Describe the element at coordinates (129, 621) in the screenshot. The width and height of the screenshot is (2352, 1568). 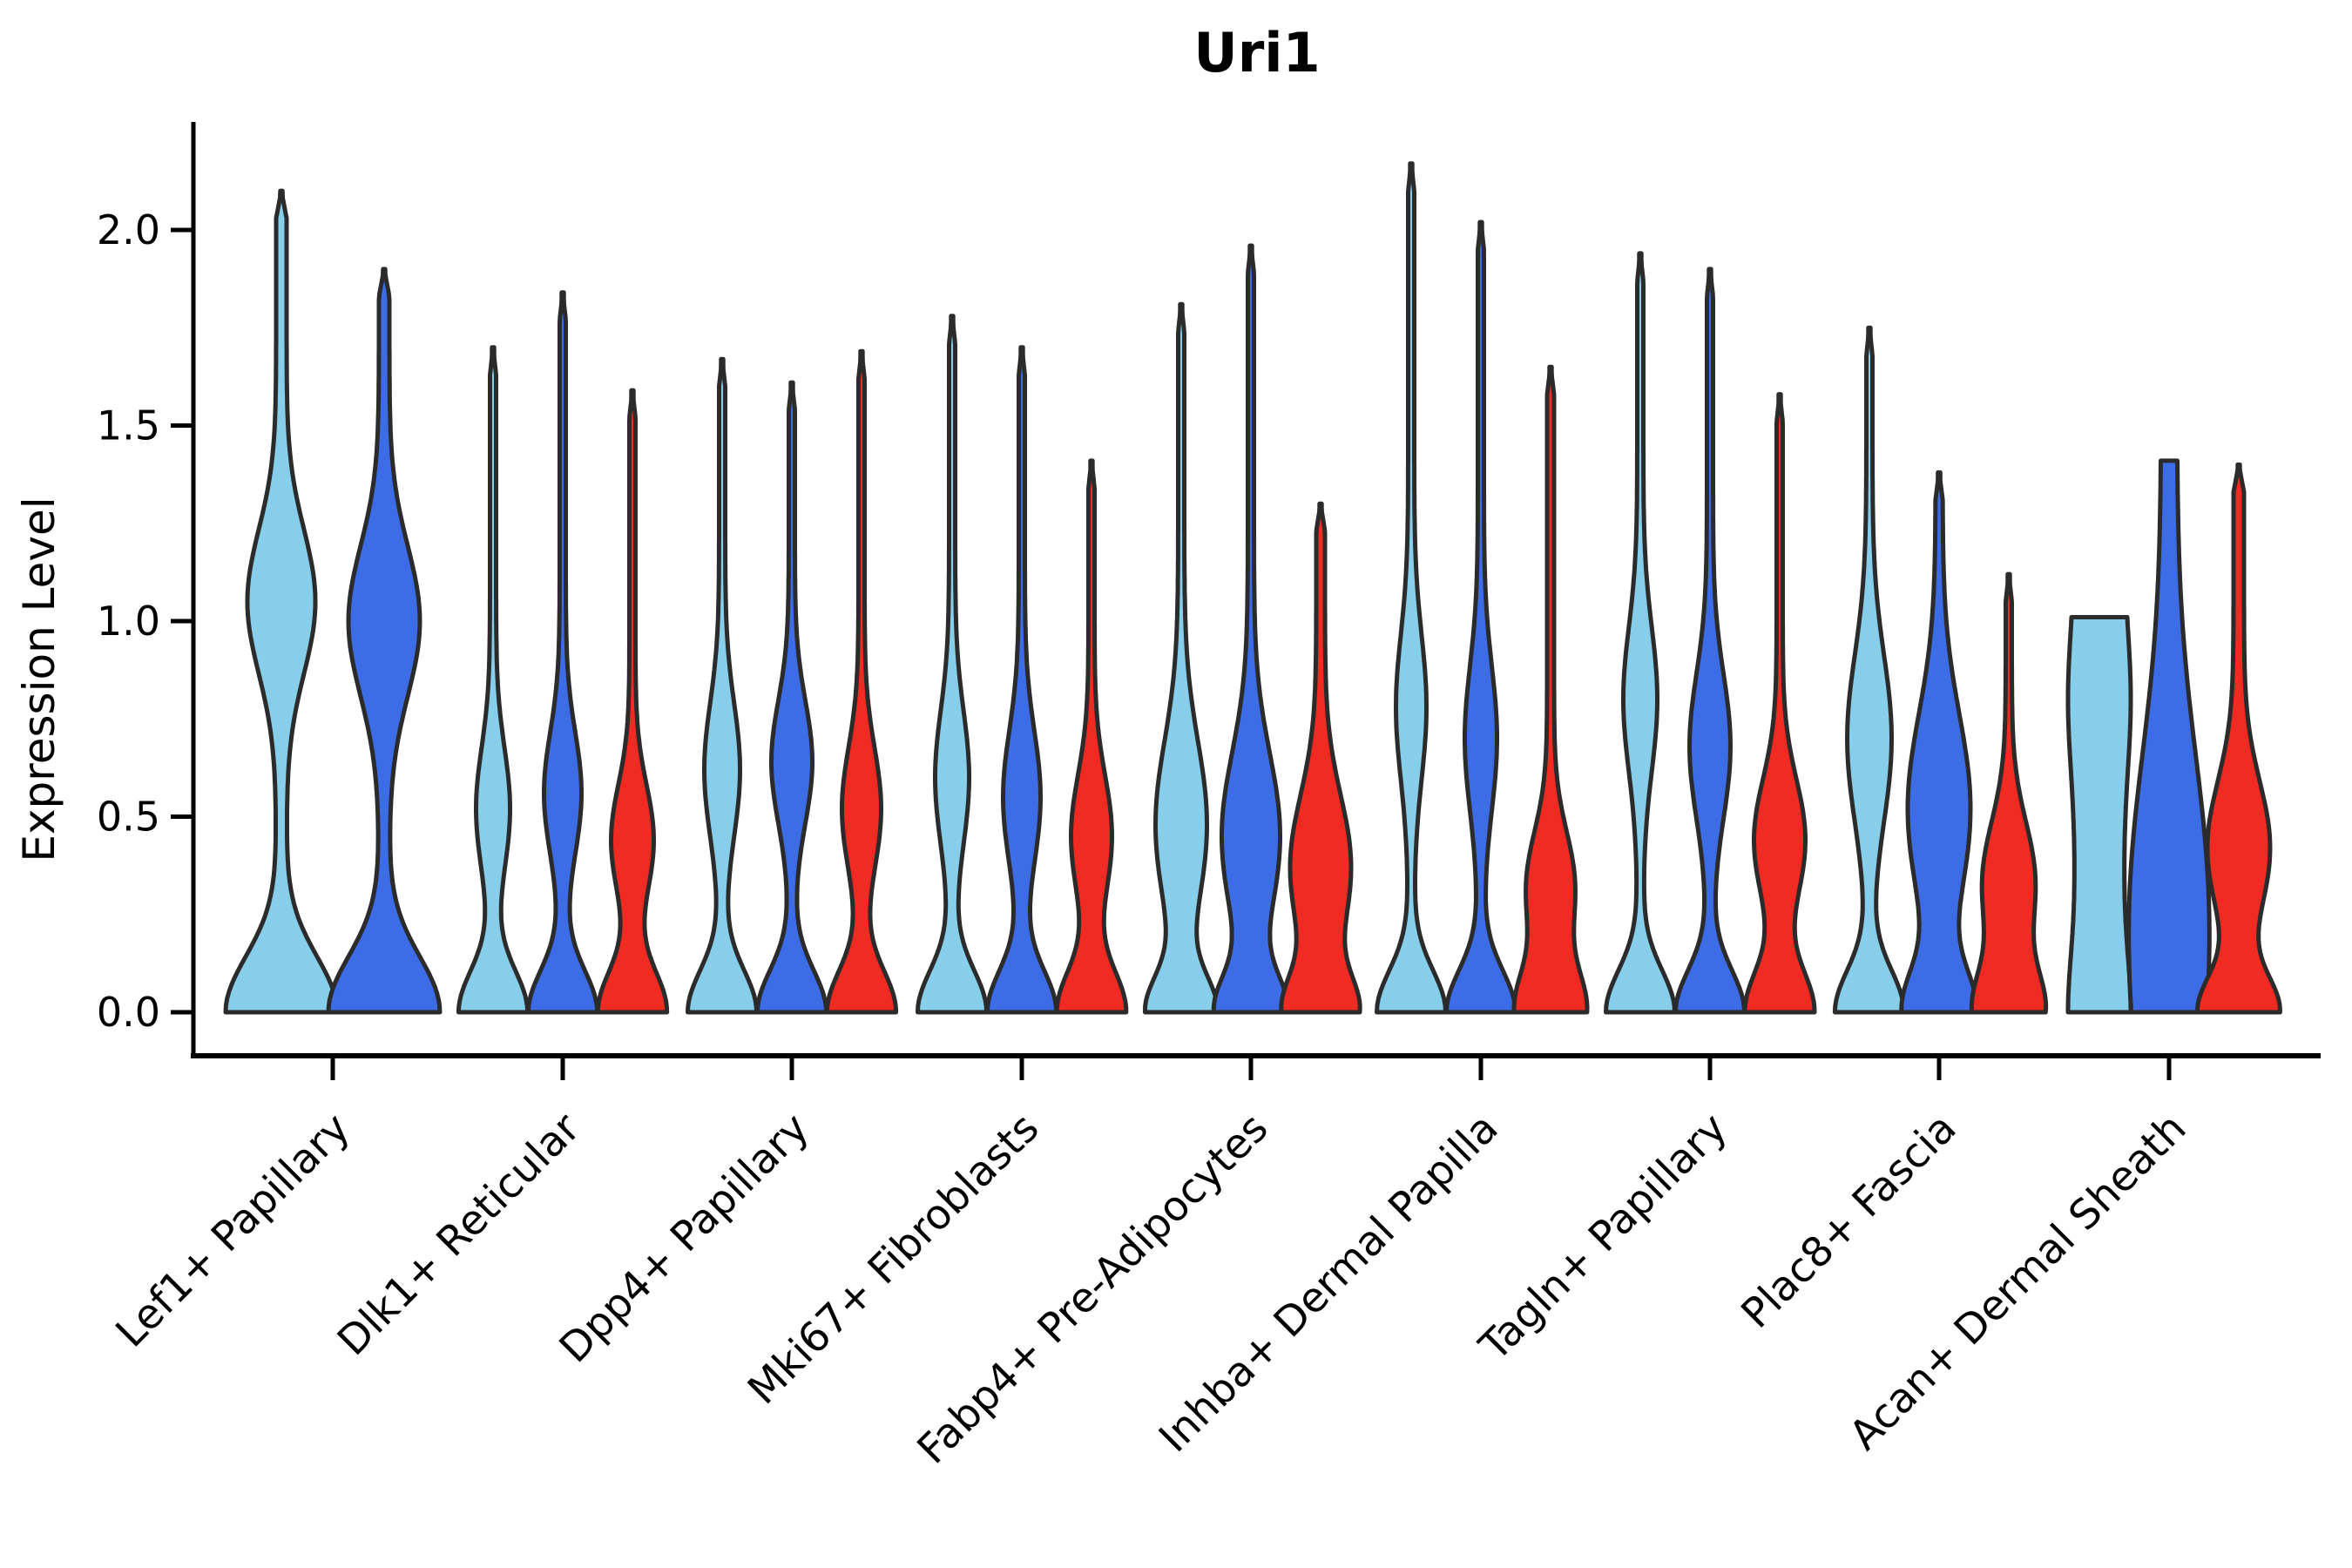
I see `y-tick-label: 1.0` at that location.